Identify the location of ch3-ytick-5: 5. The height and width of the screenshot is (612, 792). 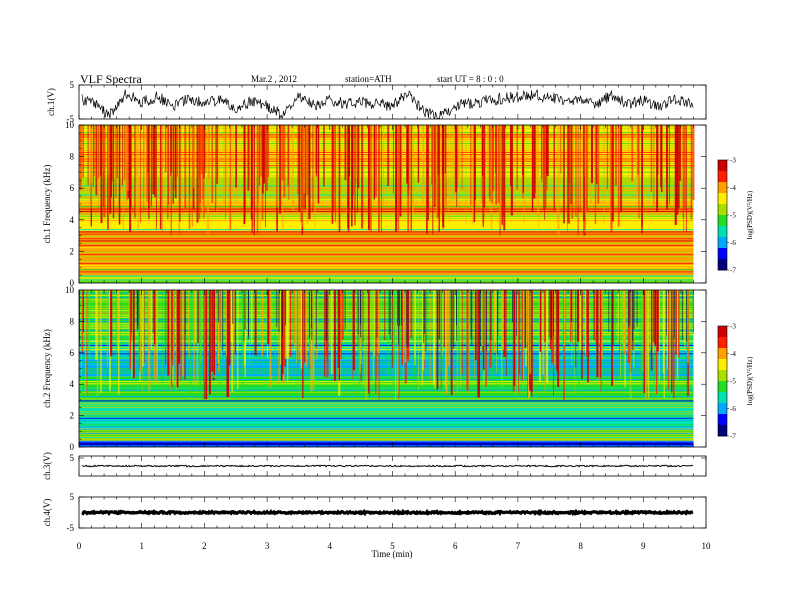
(72, 458).